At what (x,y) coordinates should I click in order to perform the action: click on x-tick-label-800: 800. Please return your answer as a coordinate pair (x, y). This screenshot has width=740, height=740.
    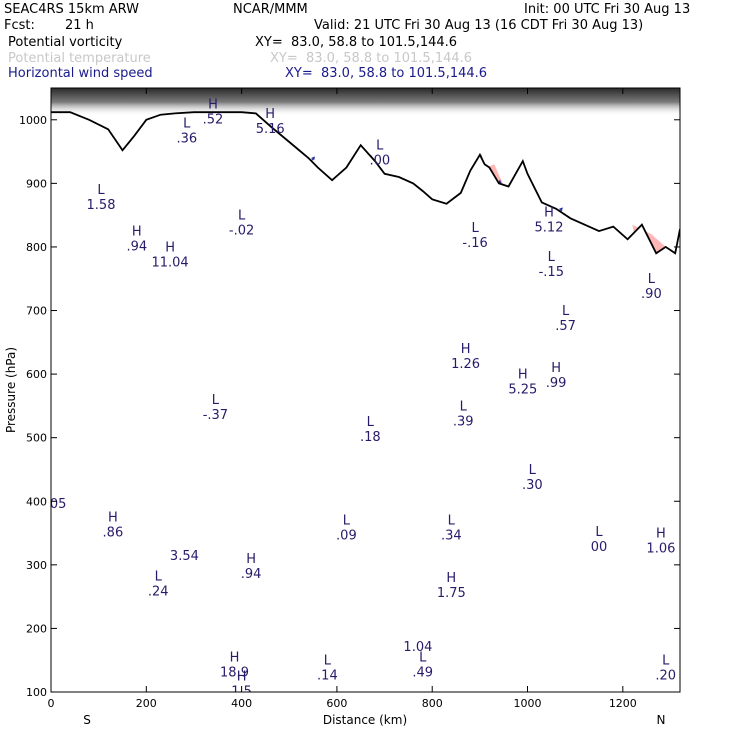
    Looking at the image, I should click on (432, 703).